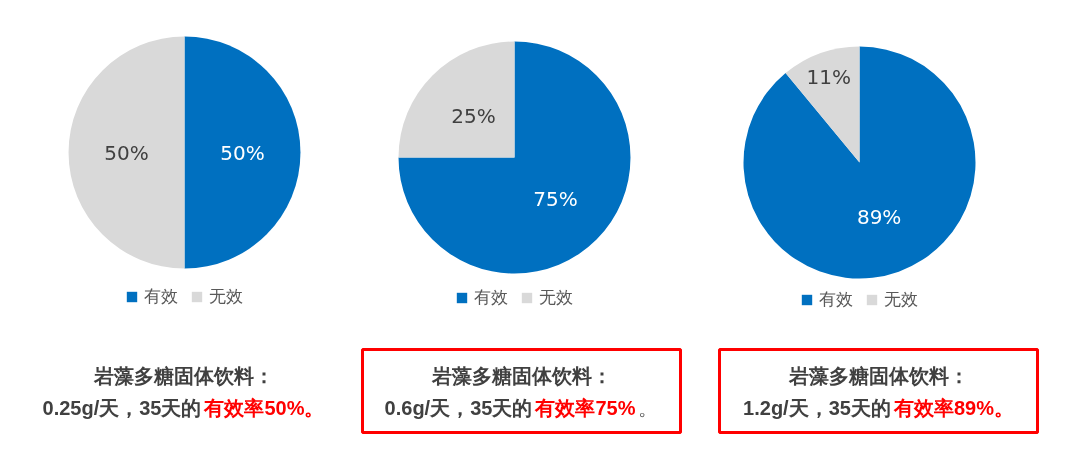  I want to click on data-label: 25%, so click(473, 116).